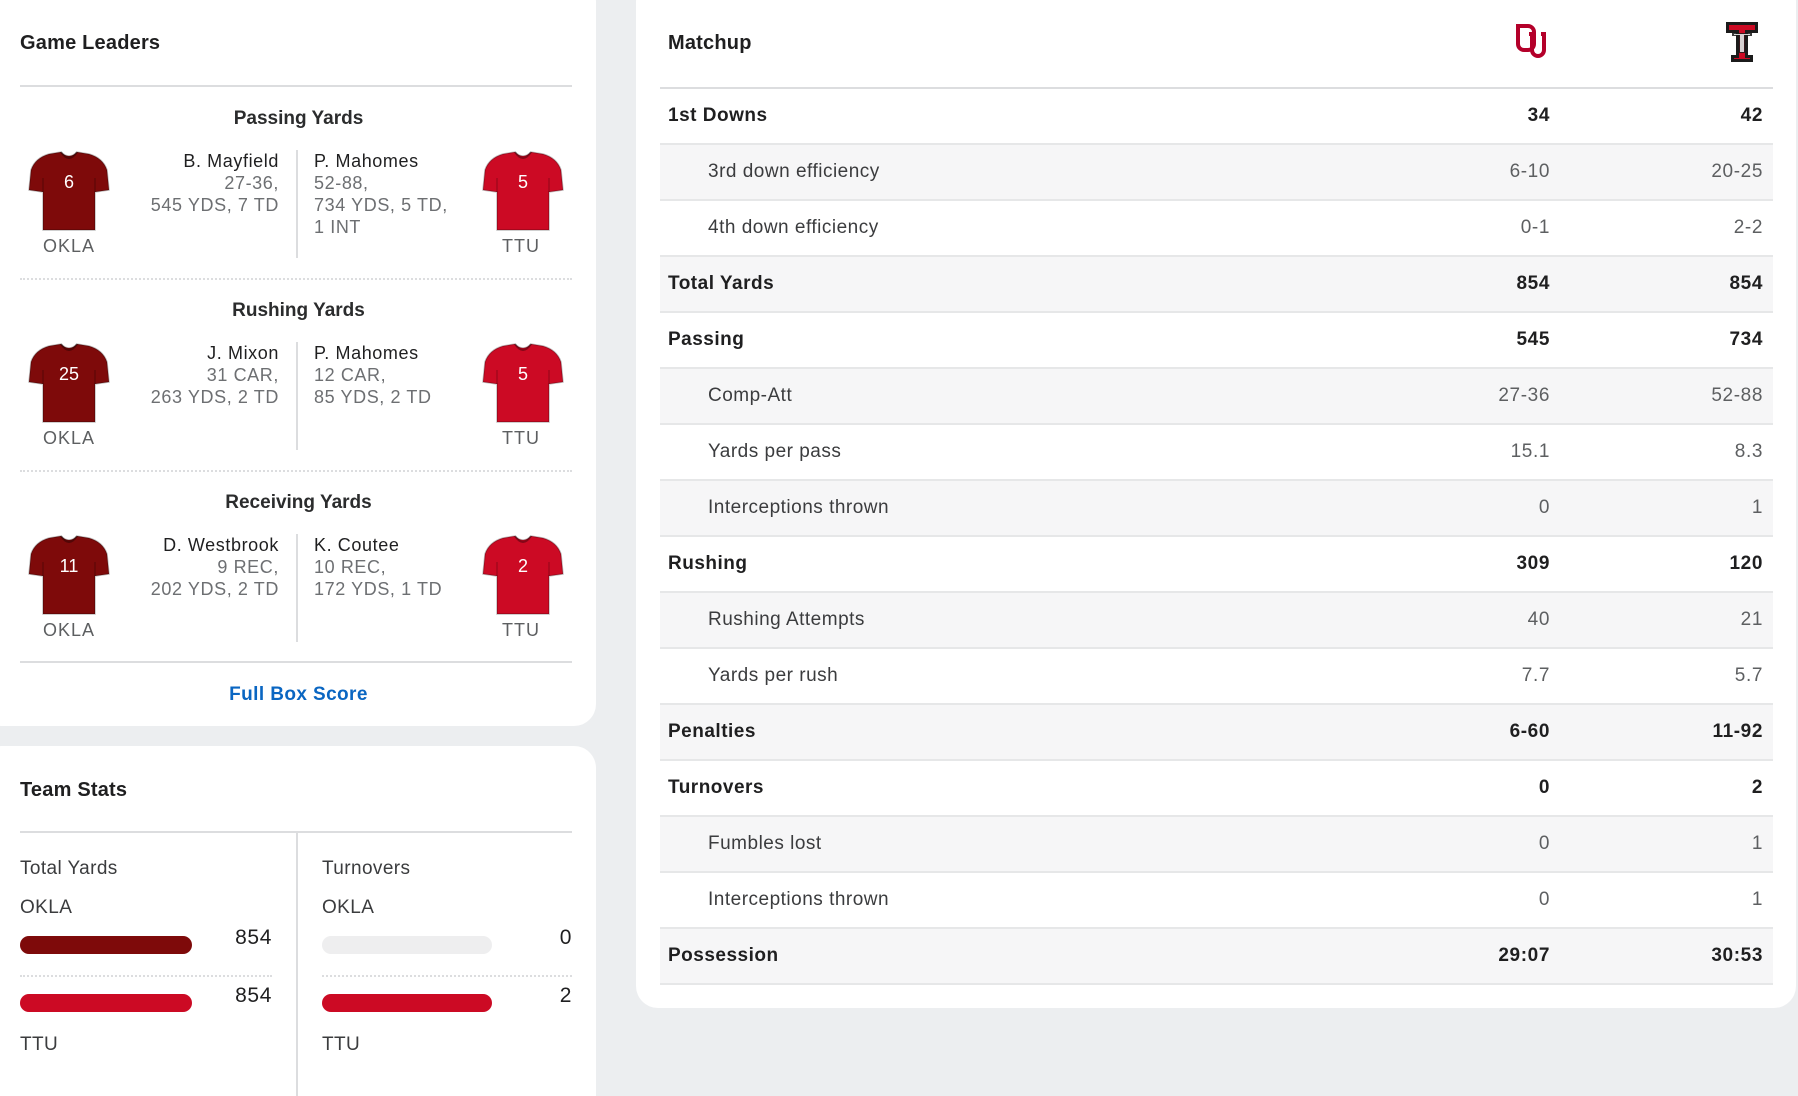 This screenshot has height=1096, width=1798. Describe the element at coordinates (1748, 451) in the screenshot. I see `away-stat-value: 8.3` at that location.